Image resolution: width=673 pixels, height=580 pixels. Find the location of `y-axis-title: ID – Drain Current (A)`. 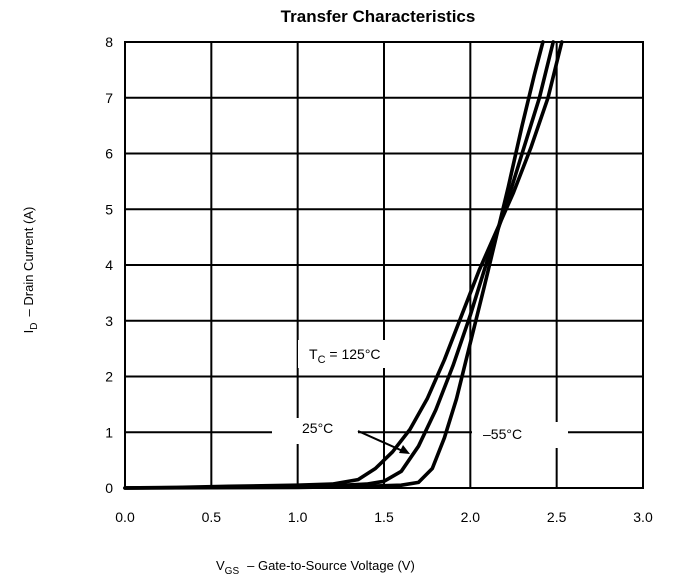

y-axis-title: ID – Drain Current (A) is located at coordinates (30, 270).